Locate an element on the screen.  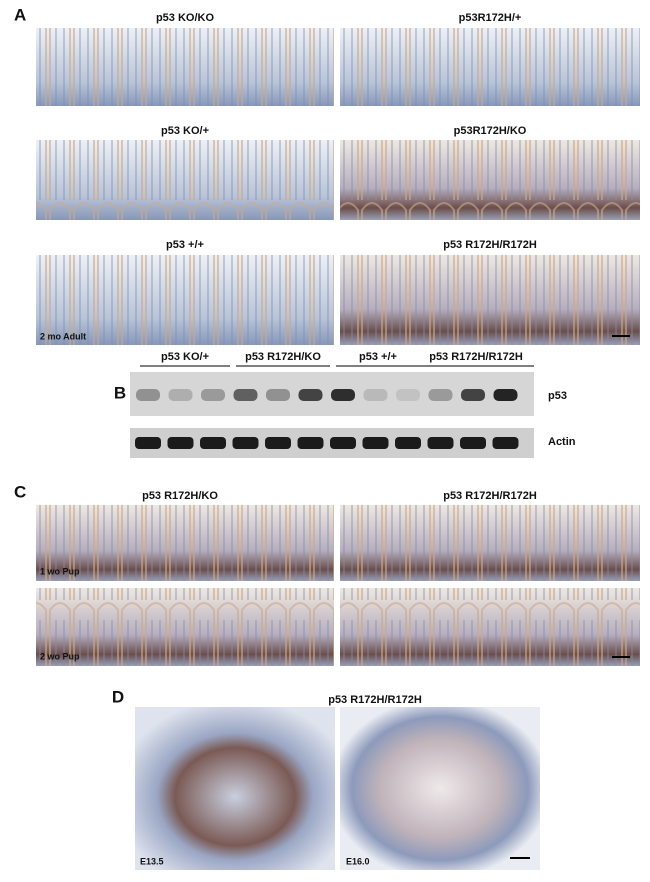
label: E13.5 is located at coordinates (152, 861).